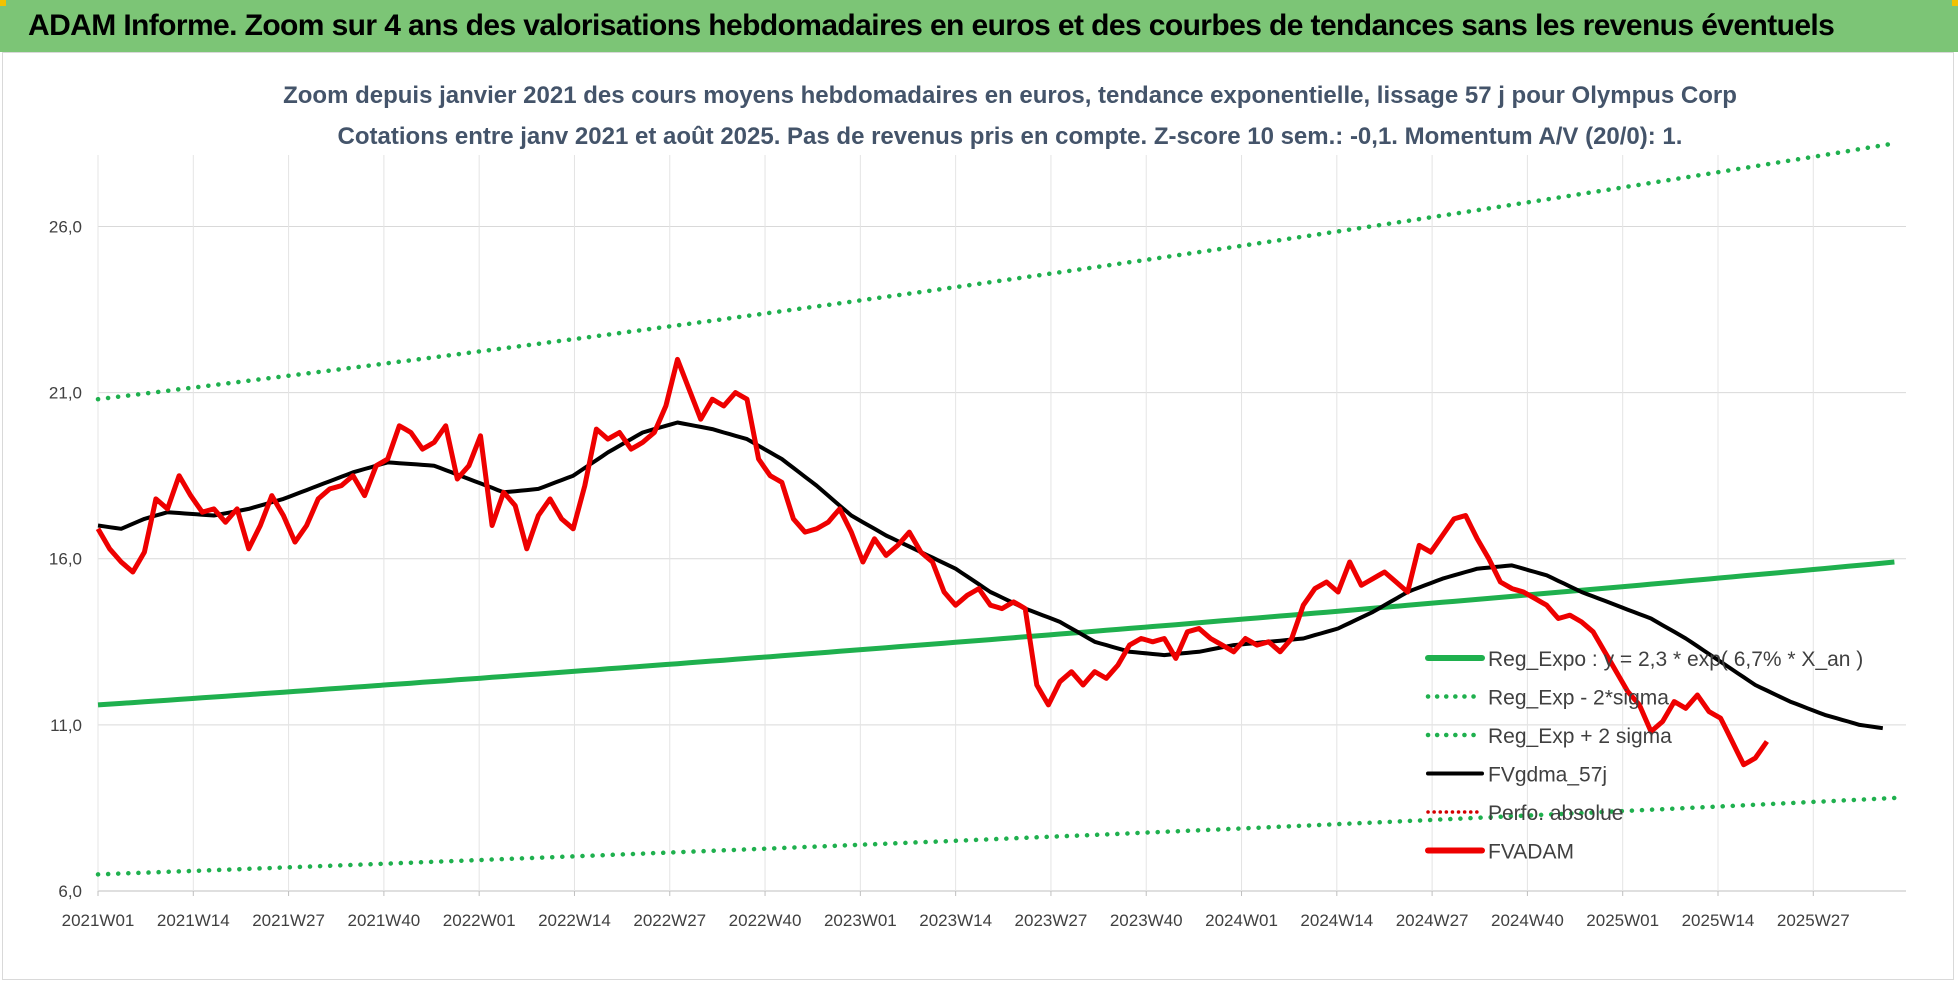  Describe the element at coordinates (1580, 736) in the screenshot. I see `legend-label: Reg_Exp + 2 sigma` at that location.